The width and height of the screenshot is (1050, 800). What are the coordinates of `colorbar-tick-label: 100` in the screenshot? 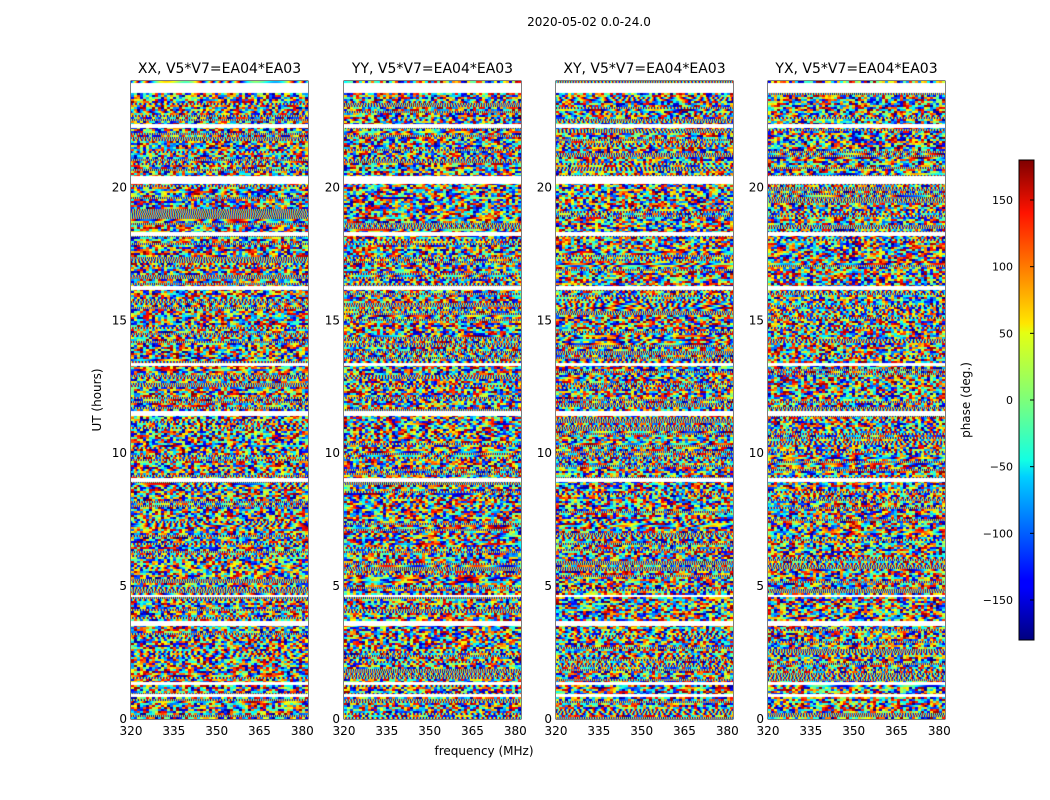 It's located at (1002, 267).